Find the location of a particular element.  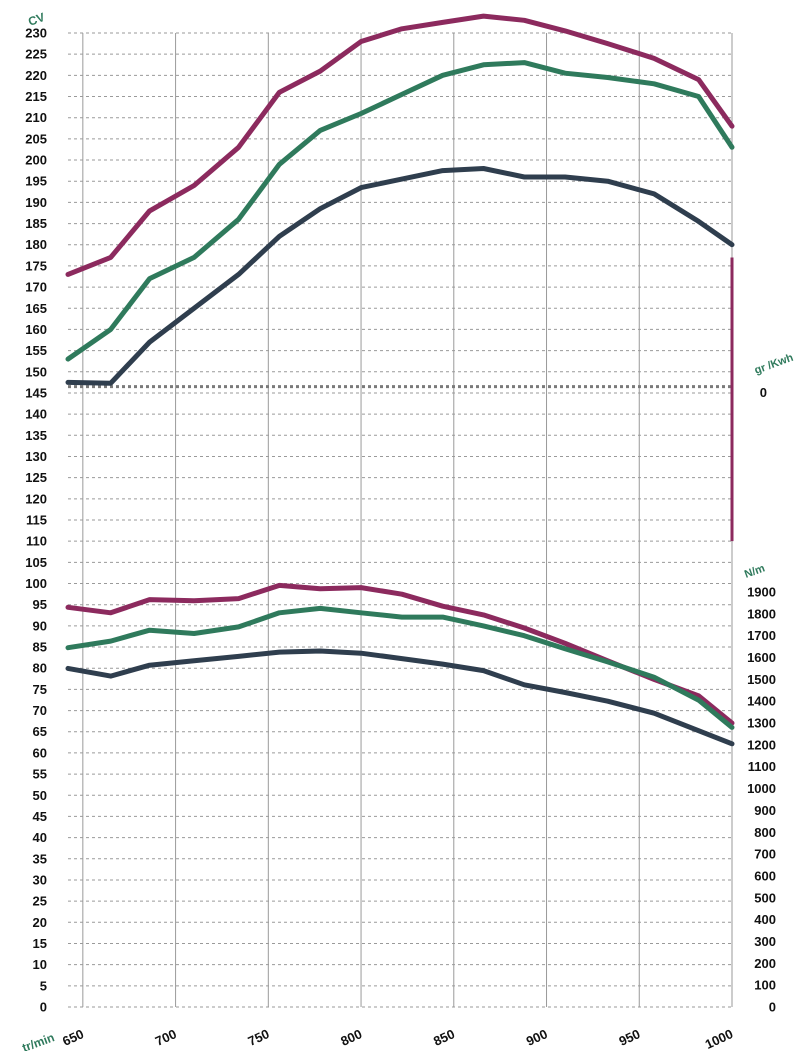

x-axis-tick-label: 1000 is located at coordinates (719, 1038).